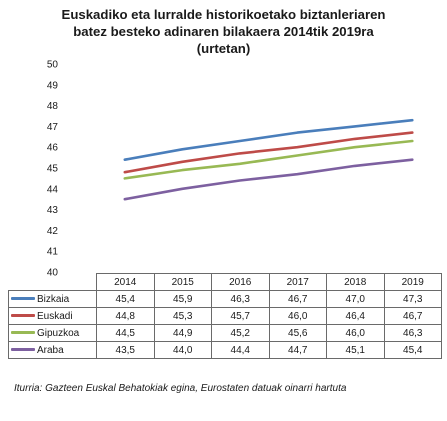 The width and height of the screenshot is (447, 421). What do you see at coordinates (125, 316) in the screenshot?
I see `data-label: 44,8` at bounding box center [125, 316].